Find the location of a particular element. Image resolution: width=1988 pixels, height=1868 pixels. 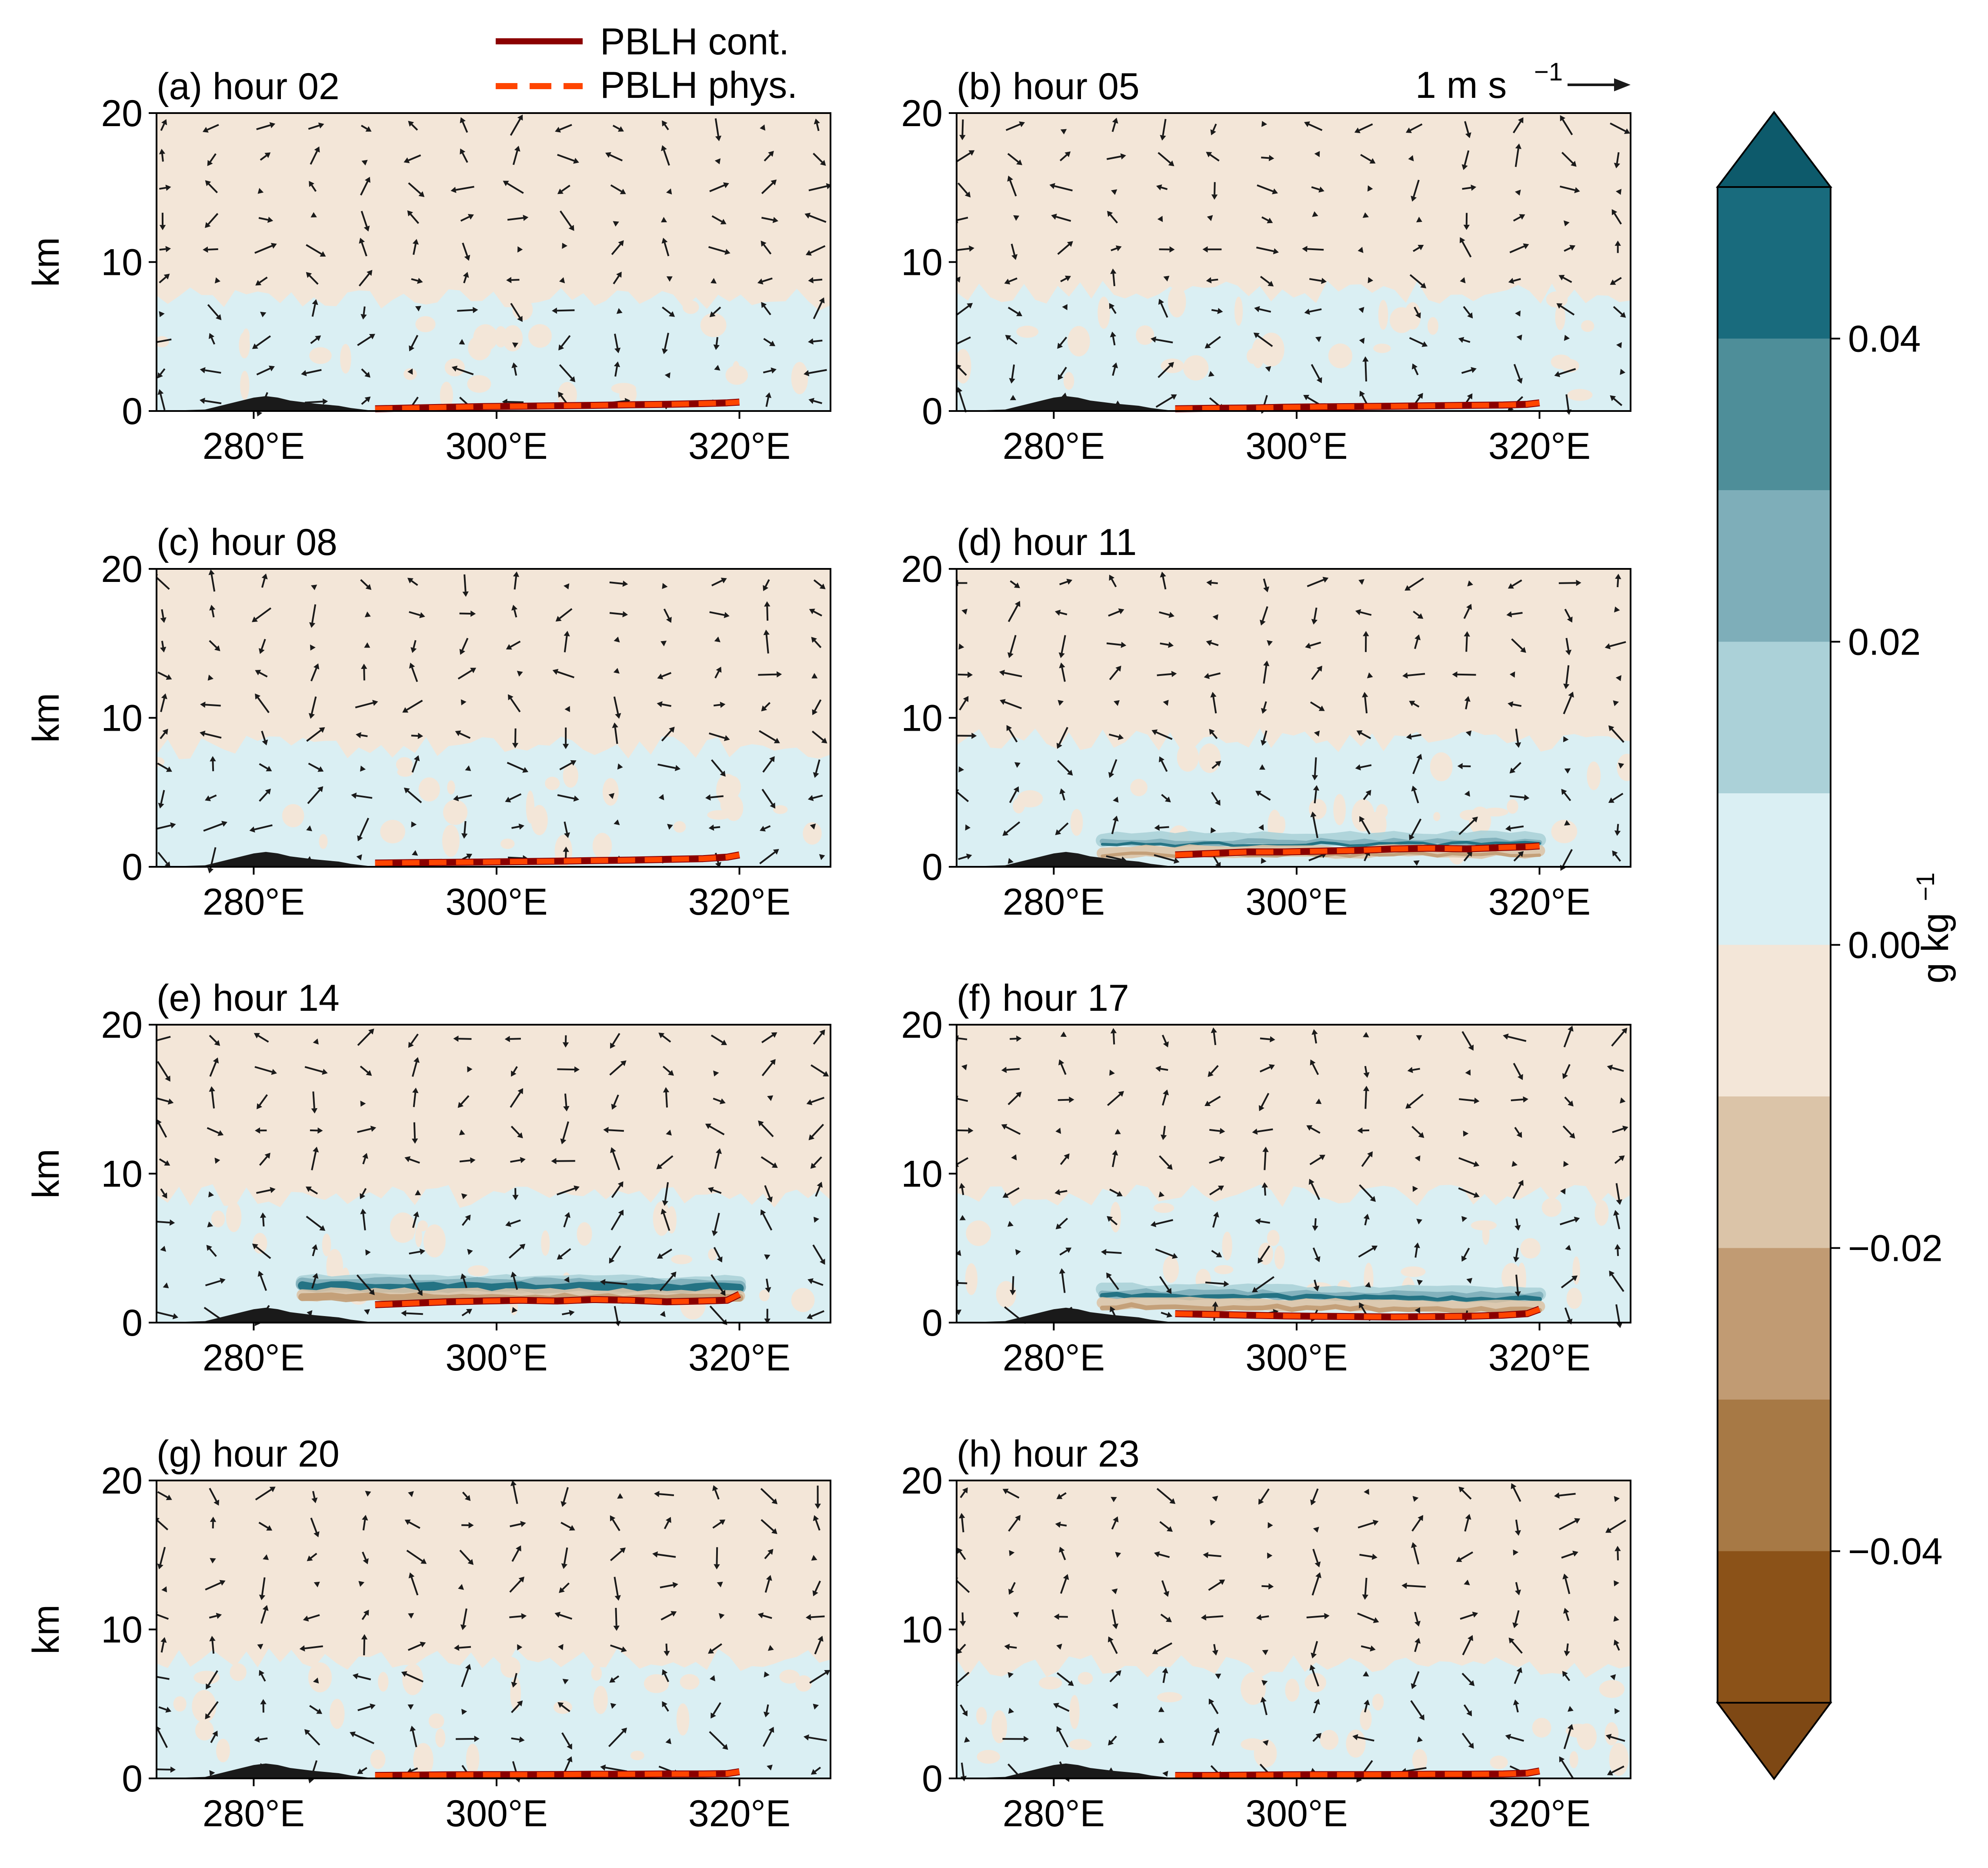

colorbar-band is located at coordinates (1774, 1627).